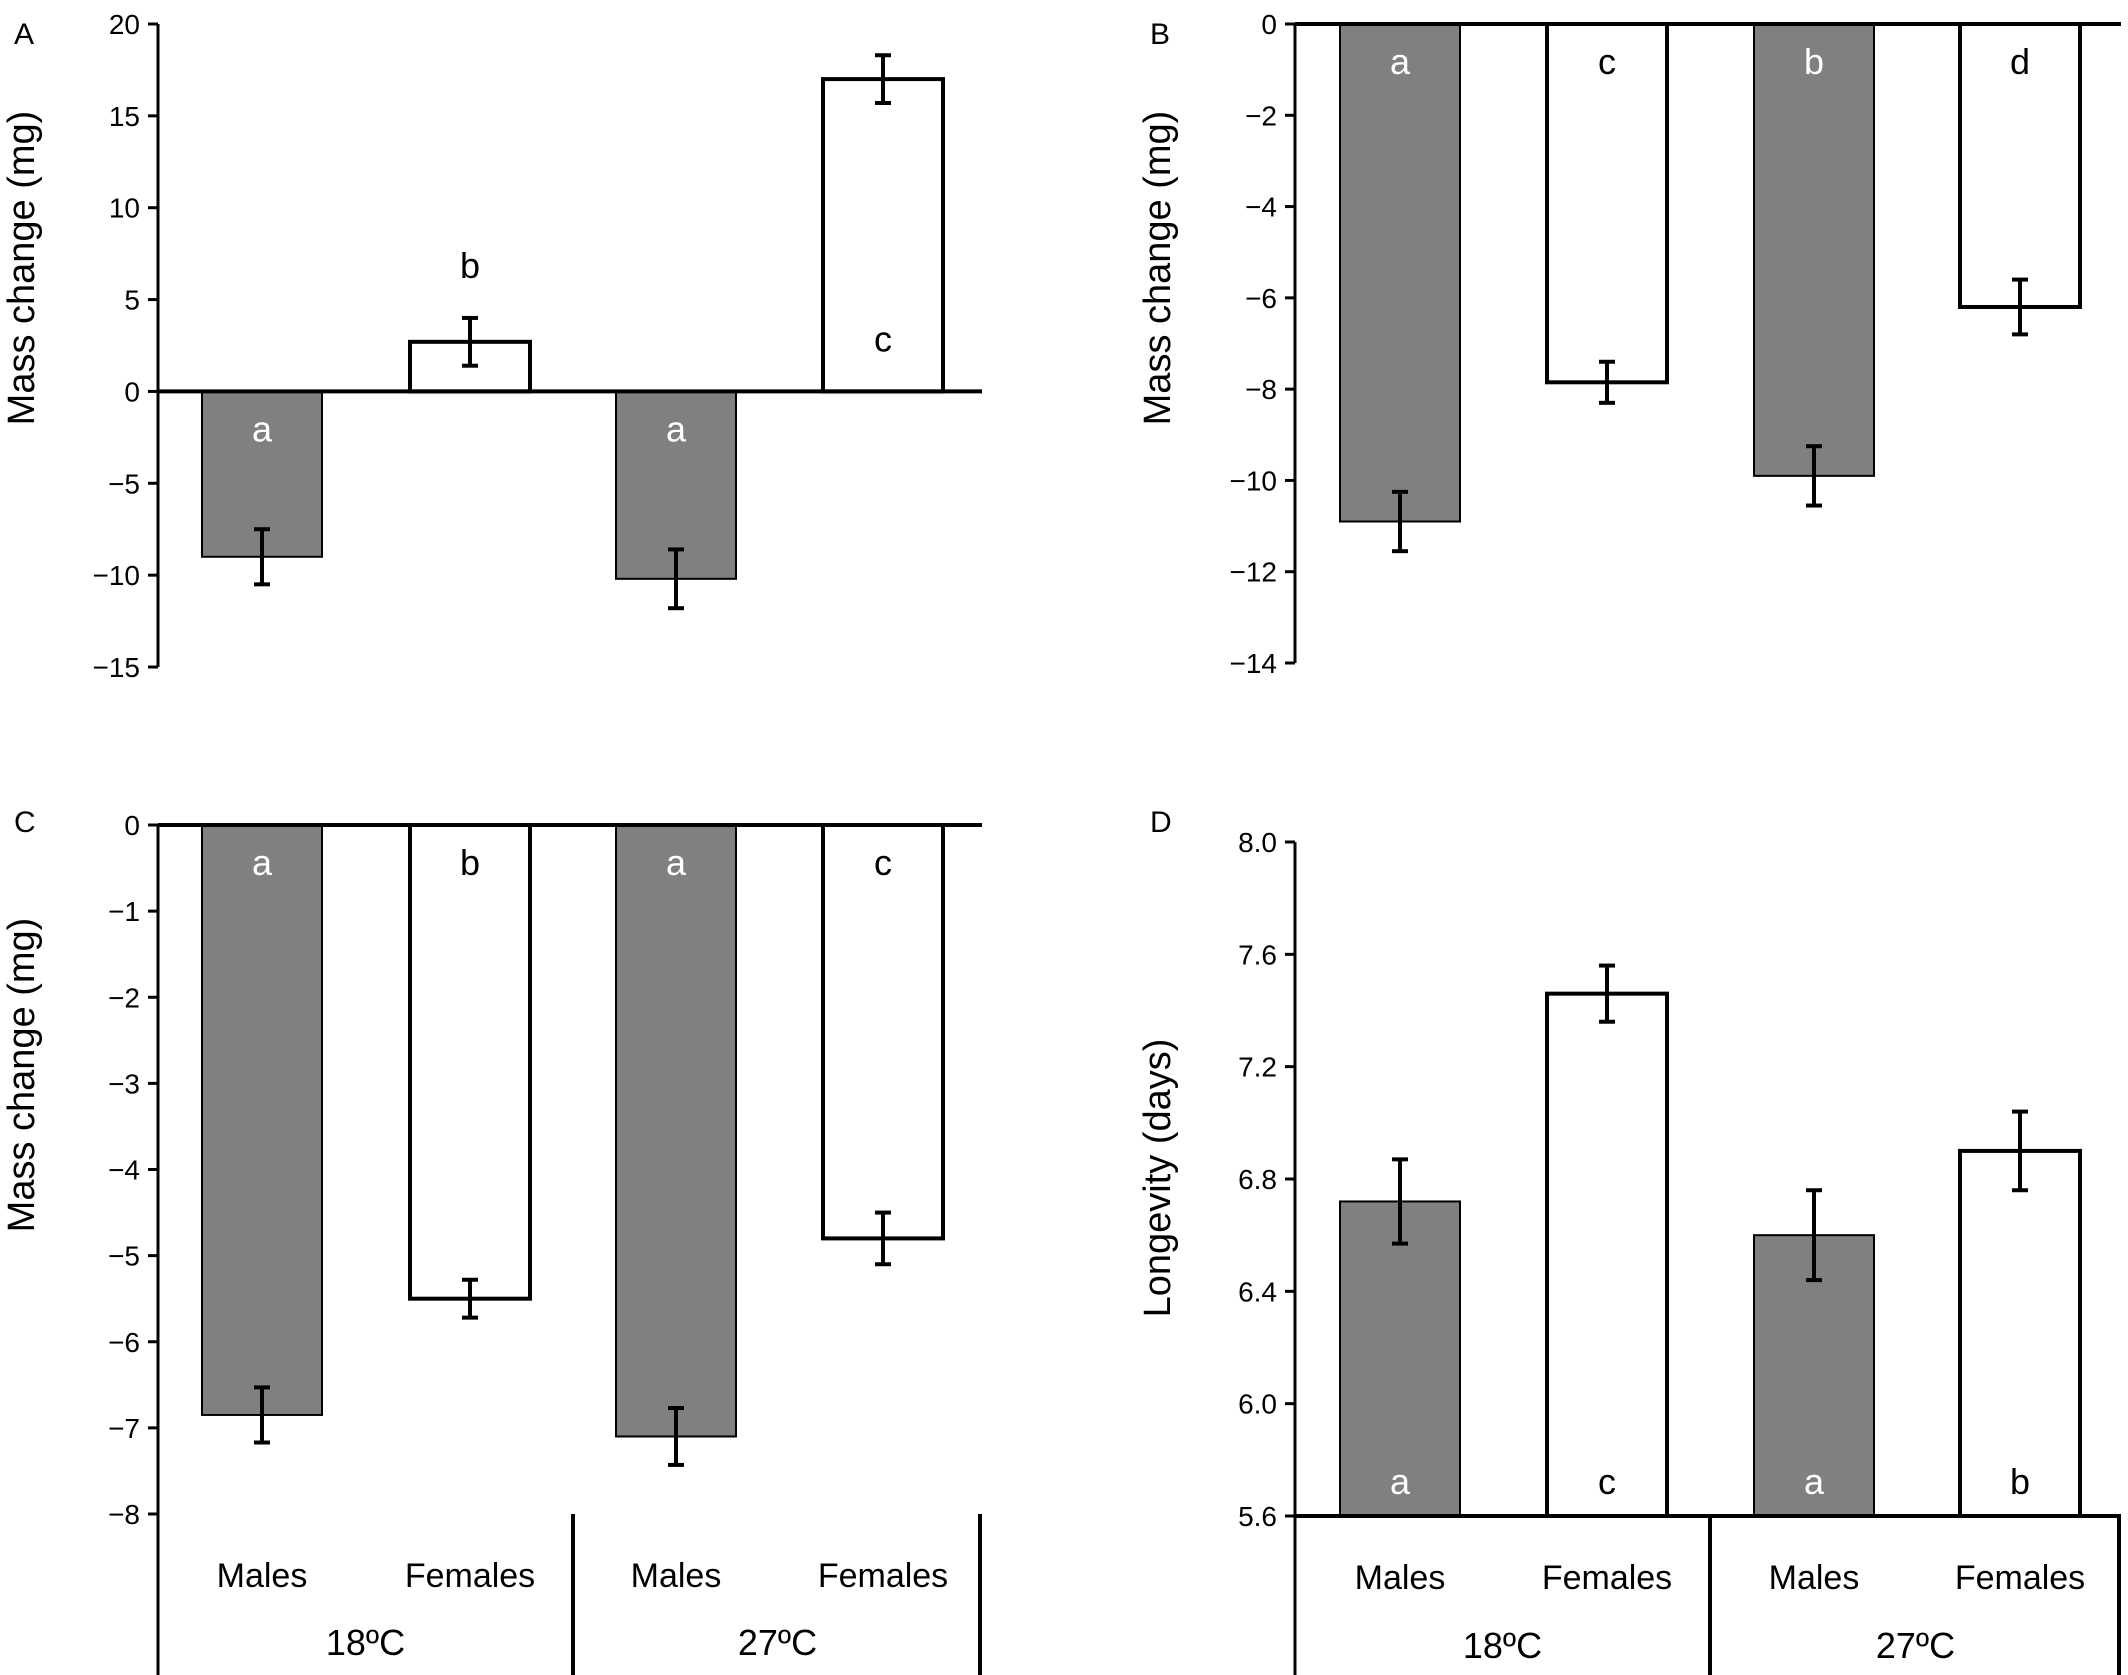 The height and width of the screenshot is (1675, 2128). What do you see at coordinates (1257, 1179) in the screenshot?
I see `y-tick-label: 6.8` at bounding box center [1257, 1179].